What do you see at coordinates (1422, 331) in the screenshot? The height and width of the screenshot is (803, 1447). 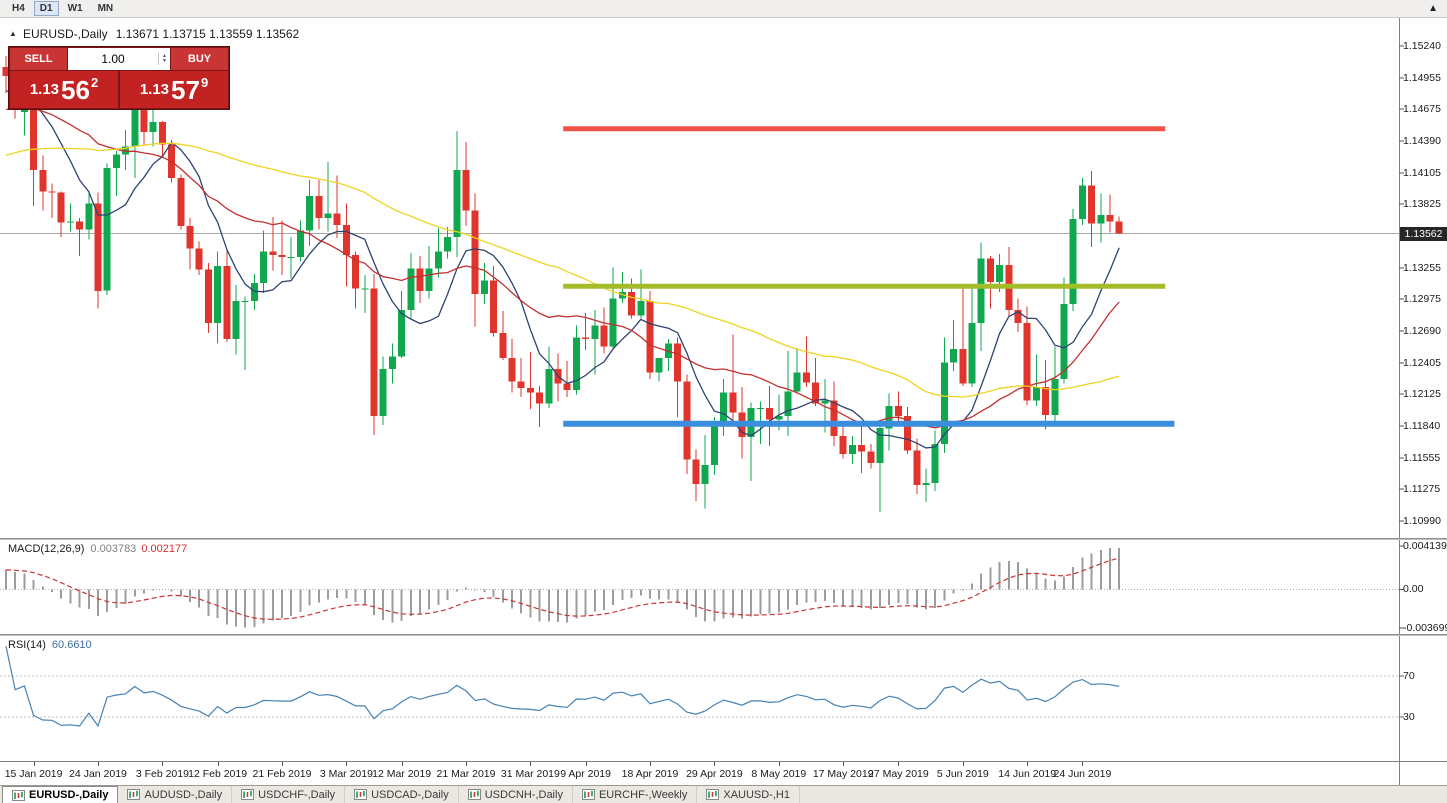 I see `price-axis-label: 1.12690` at bounding box center [1422, 331].